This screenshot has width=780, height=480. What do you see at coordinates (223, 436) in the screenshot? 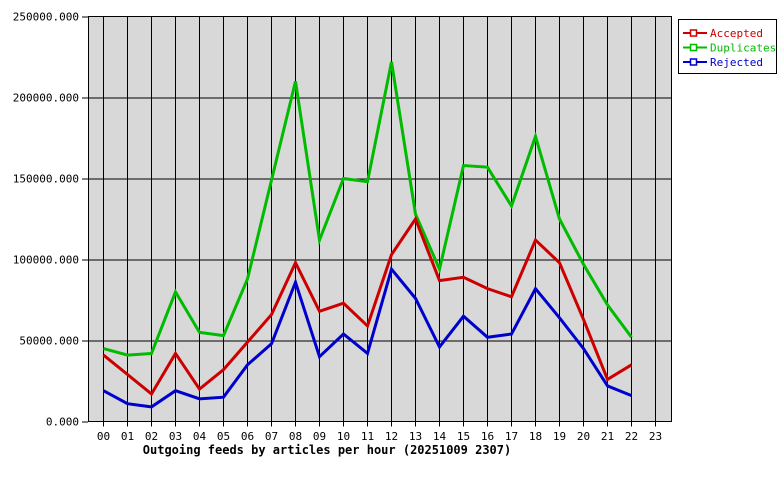
I see `x-tick-label: 05` at bounding box center [223, 436].